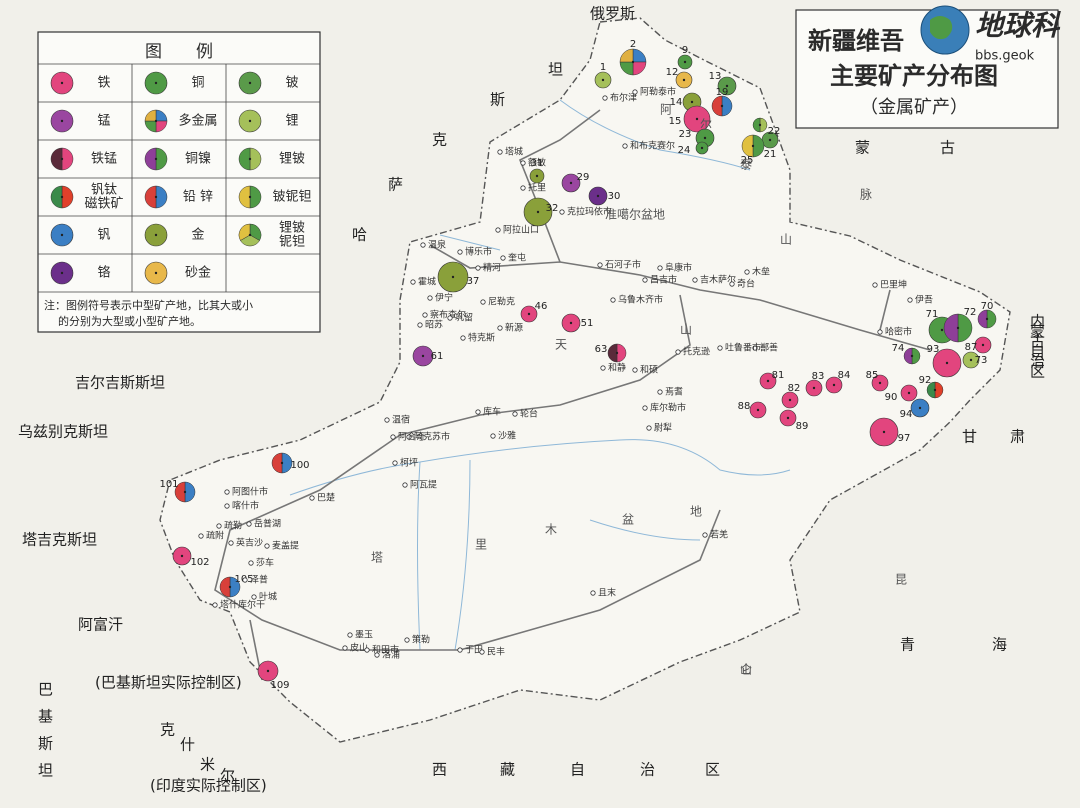 The width and height of the screenshot is (1080, 808). Describe the element at coordinates (537, 188) in the screenshot. I see `city-label: 托里` at that location.